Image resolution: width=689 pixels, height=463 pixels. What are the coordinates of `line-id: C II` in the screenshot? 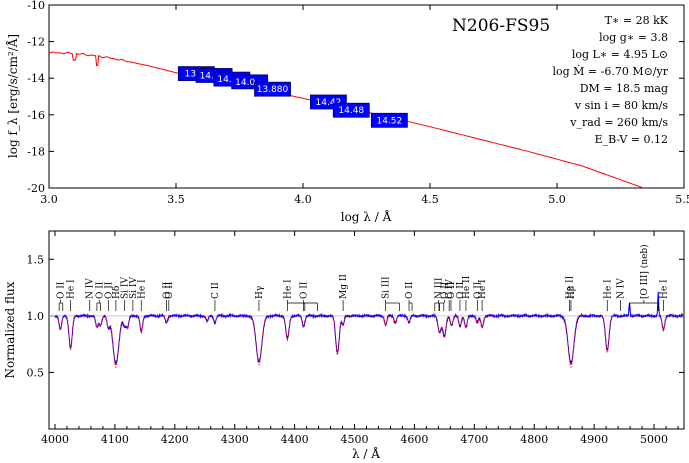 It's located at (216, 296).